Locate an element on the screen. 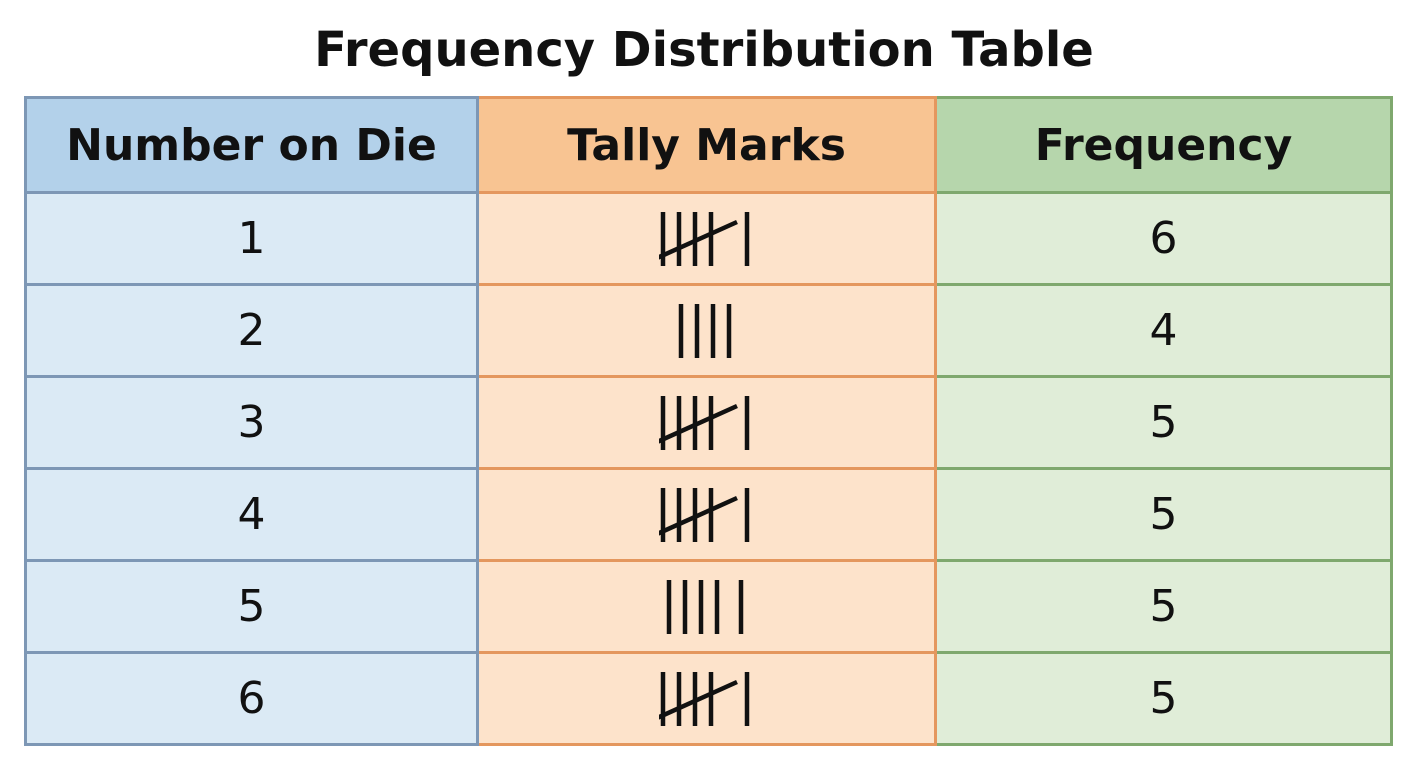 The width and height of the screenshot is (1408, 768). cell-frequency: 6 is located at coordinates (1163, 238).